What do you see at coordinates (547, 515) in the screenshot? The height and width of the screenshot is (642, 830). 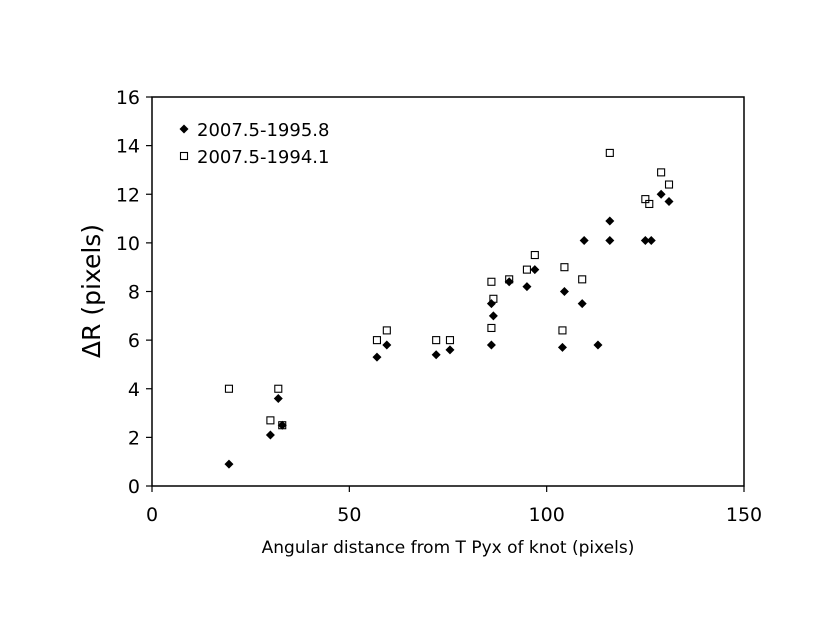 I see `x-tick-label: 100` at bounding box center [547, 515].